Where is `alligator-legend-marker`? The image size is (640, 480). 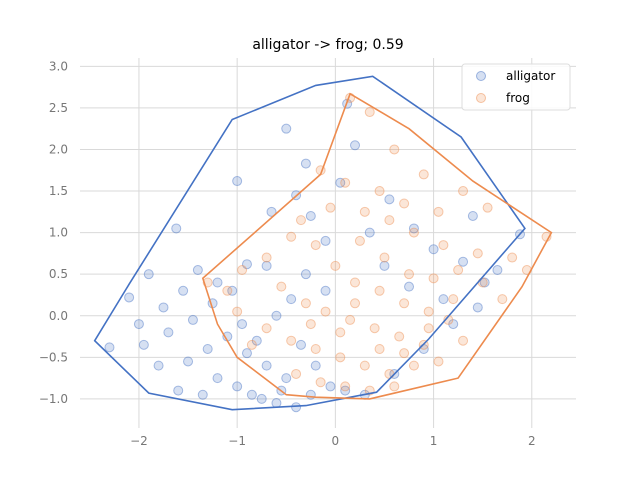
alligator-legend-marker is located at coordinates (481, 76).